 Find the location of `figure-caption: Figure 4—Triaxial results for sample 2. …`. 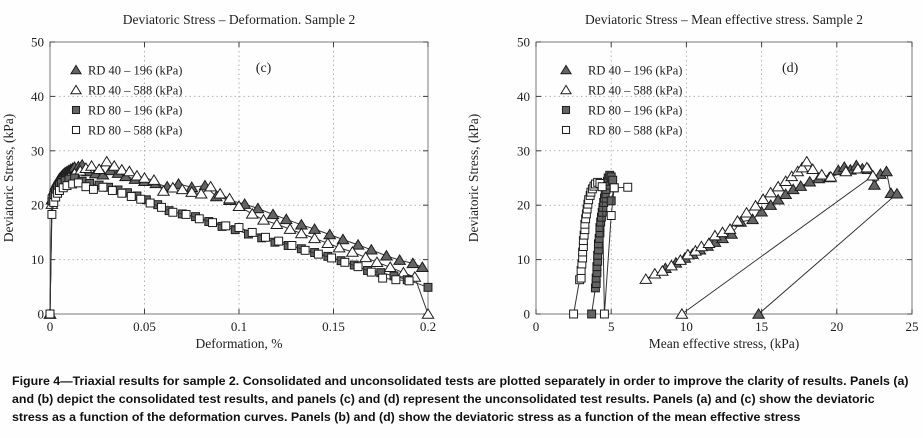

figure-caption: Figure 4—Triaxial results for sample 2. … is located at coordinates (460, 399).